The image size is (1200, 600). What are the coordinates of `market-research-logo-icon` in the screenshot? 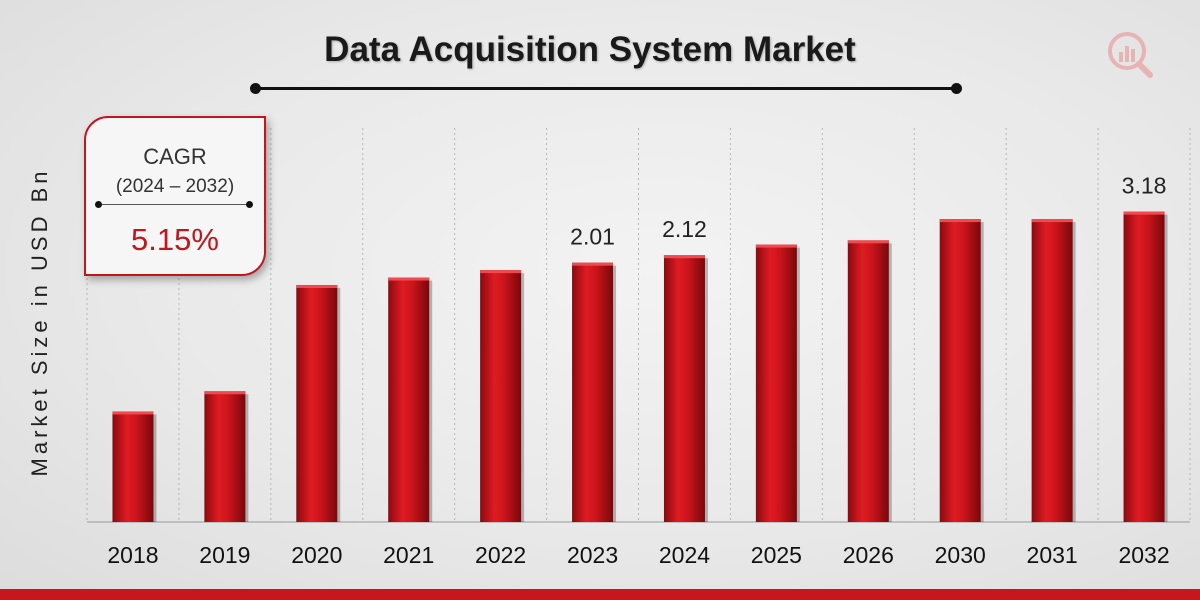 It's located at (1130, 55).